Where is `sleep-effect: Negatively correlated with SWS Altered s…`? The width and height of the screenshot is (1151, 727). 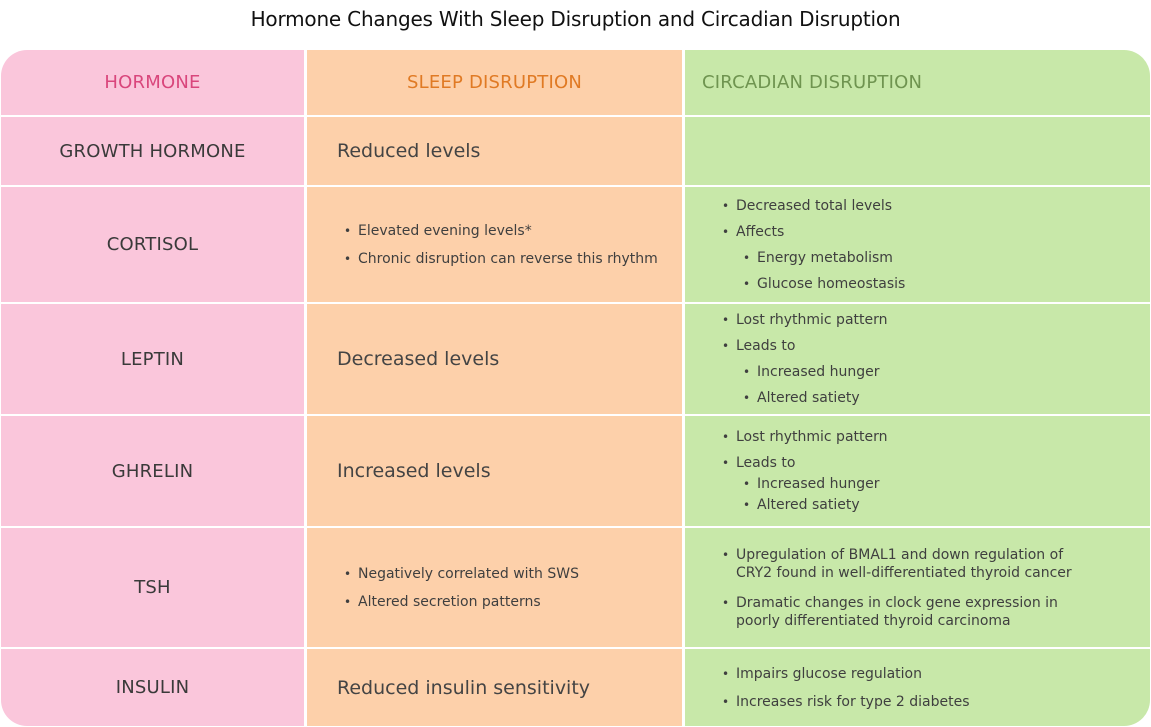 sleep-effect: Negatively correlated with SWS Altered s… is located at coordinates (494, 587).